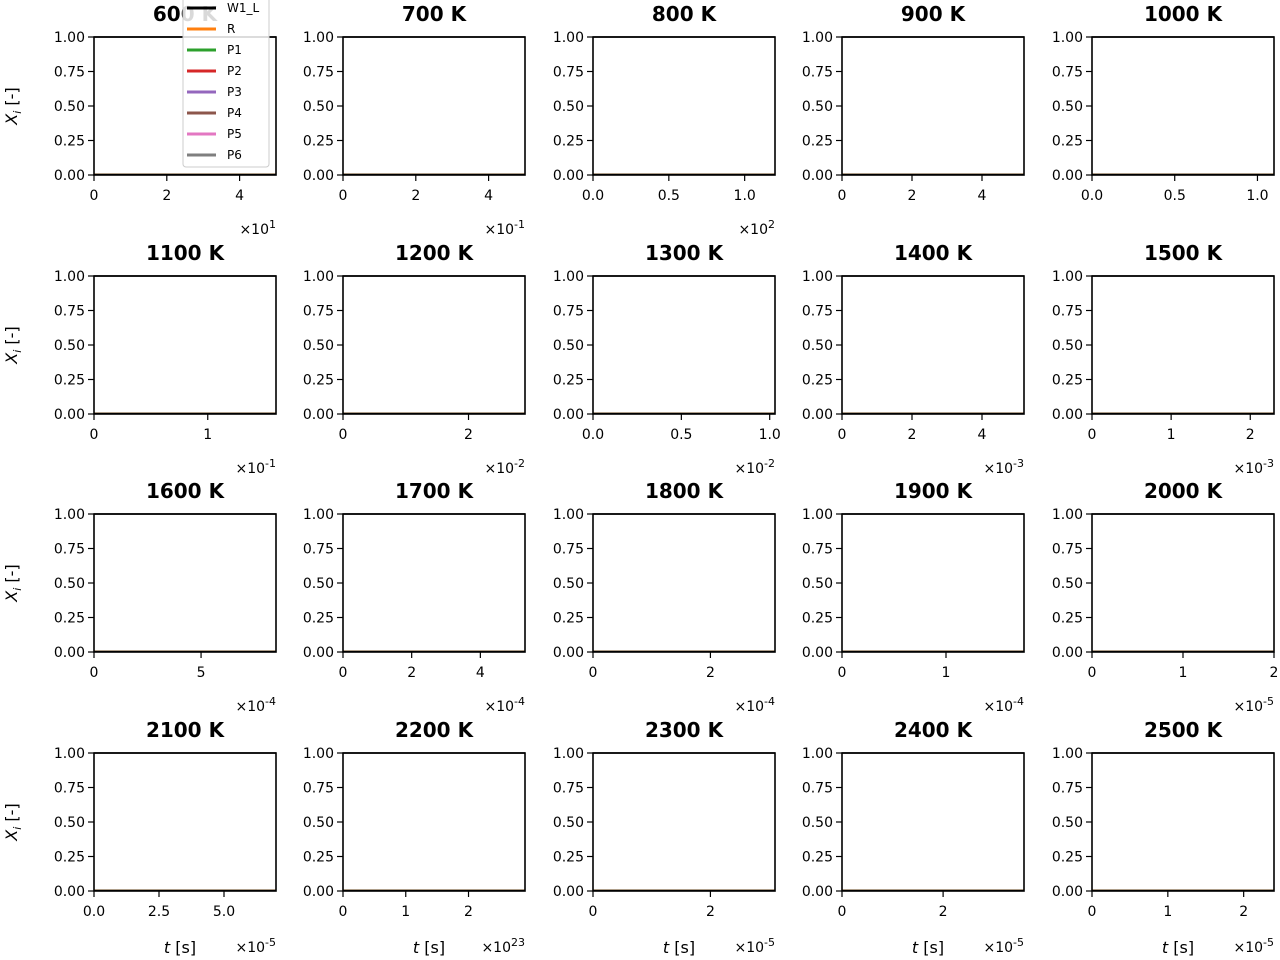 Image resolution: width=1280 pixels, height=960 pixels. What do you see at coordinates (1184, 730) in the screenshot?
I see `panel-title: 2500 K` at bounding box center [1184, 730].